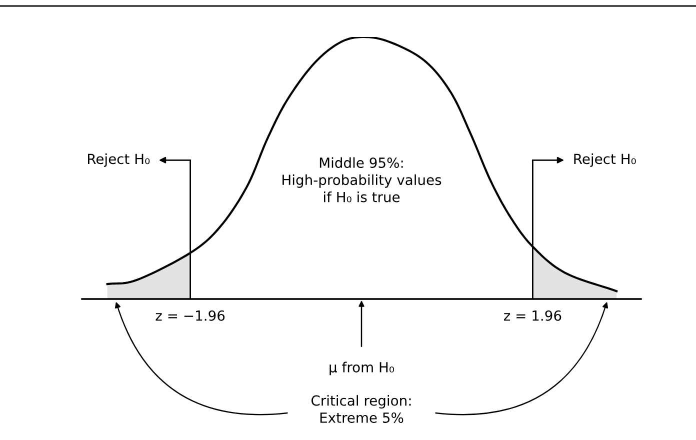  Describe the element at coordinates (190, 315) in the screenshot. I see `x-tick-label: z = −1.96` at that location.